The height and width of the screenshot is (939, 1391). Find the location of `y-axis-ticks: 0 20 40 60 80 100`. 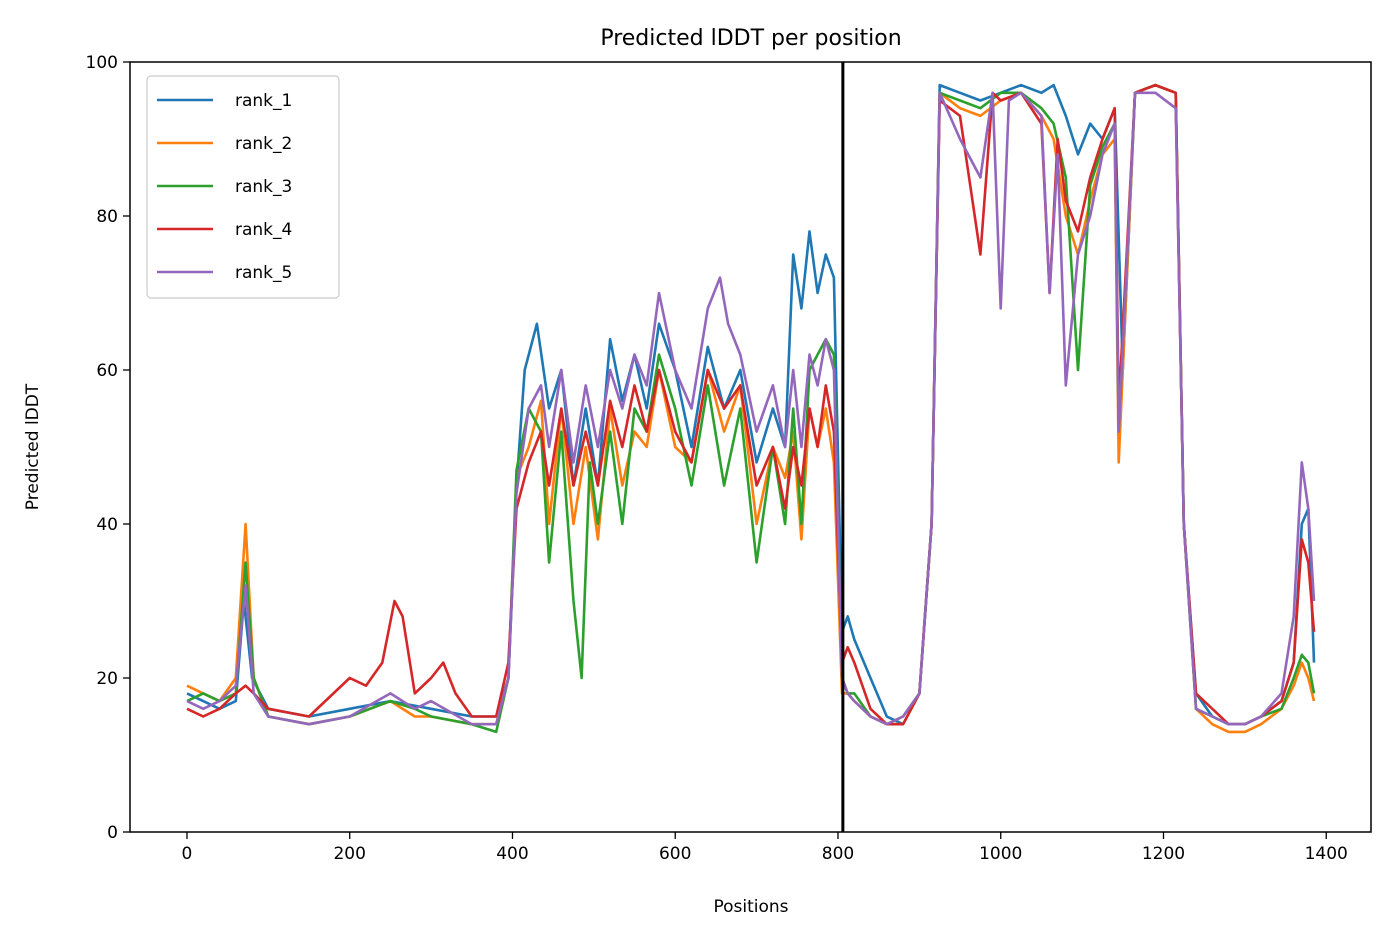

y-axis-ticks: 0 20 40 60 80 100 is located at coordinates (108, 448).